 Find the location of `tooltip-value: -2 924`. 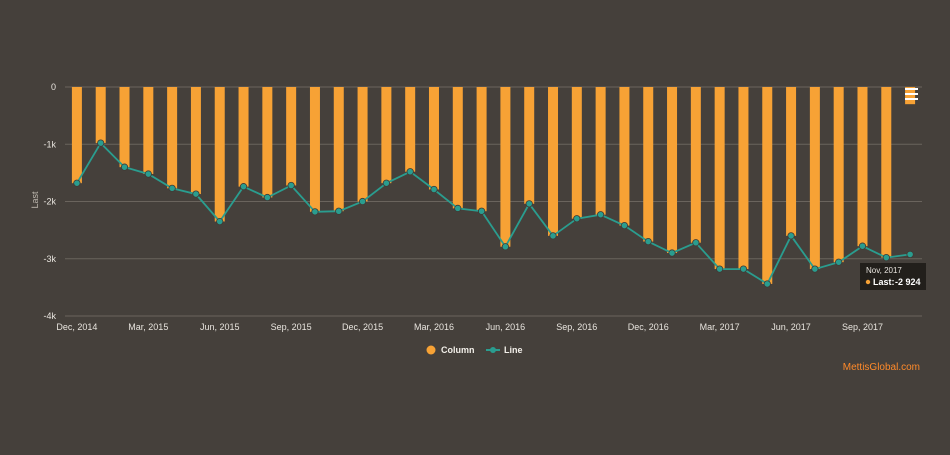

tooltip-value: -2 924 is located at coordinates (908, 282).